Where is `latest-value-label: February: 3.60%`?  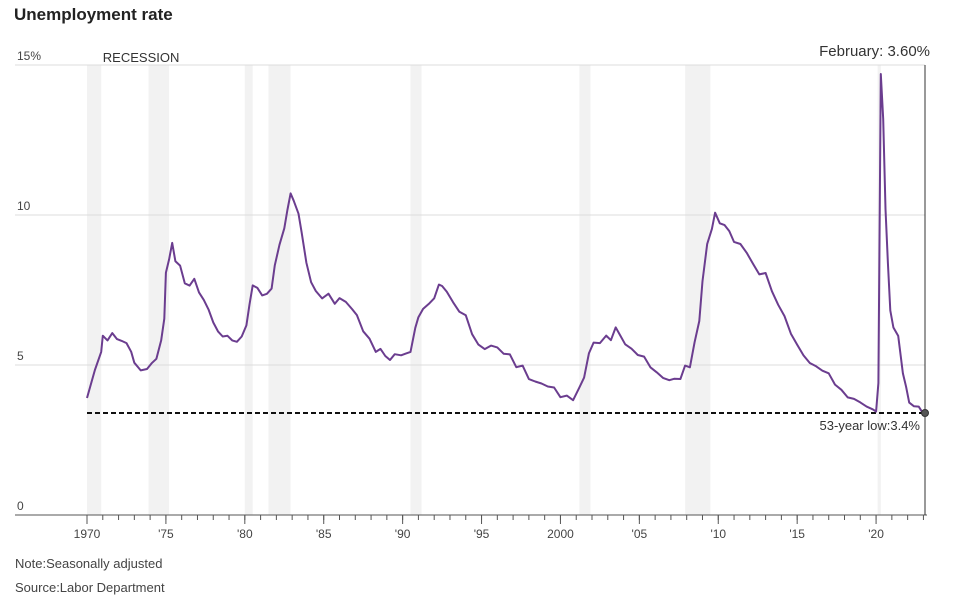
latest-value-label: February: 3.60% is located at coordinates (874, 51).